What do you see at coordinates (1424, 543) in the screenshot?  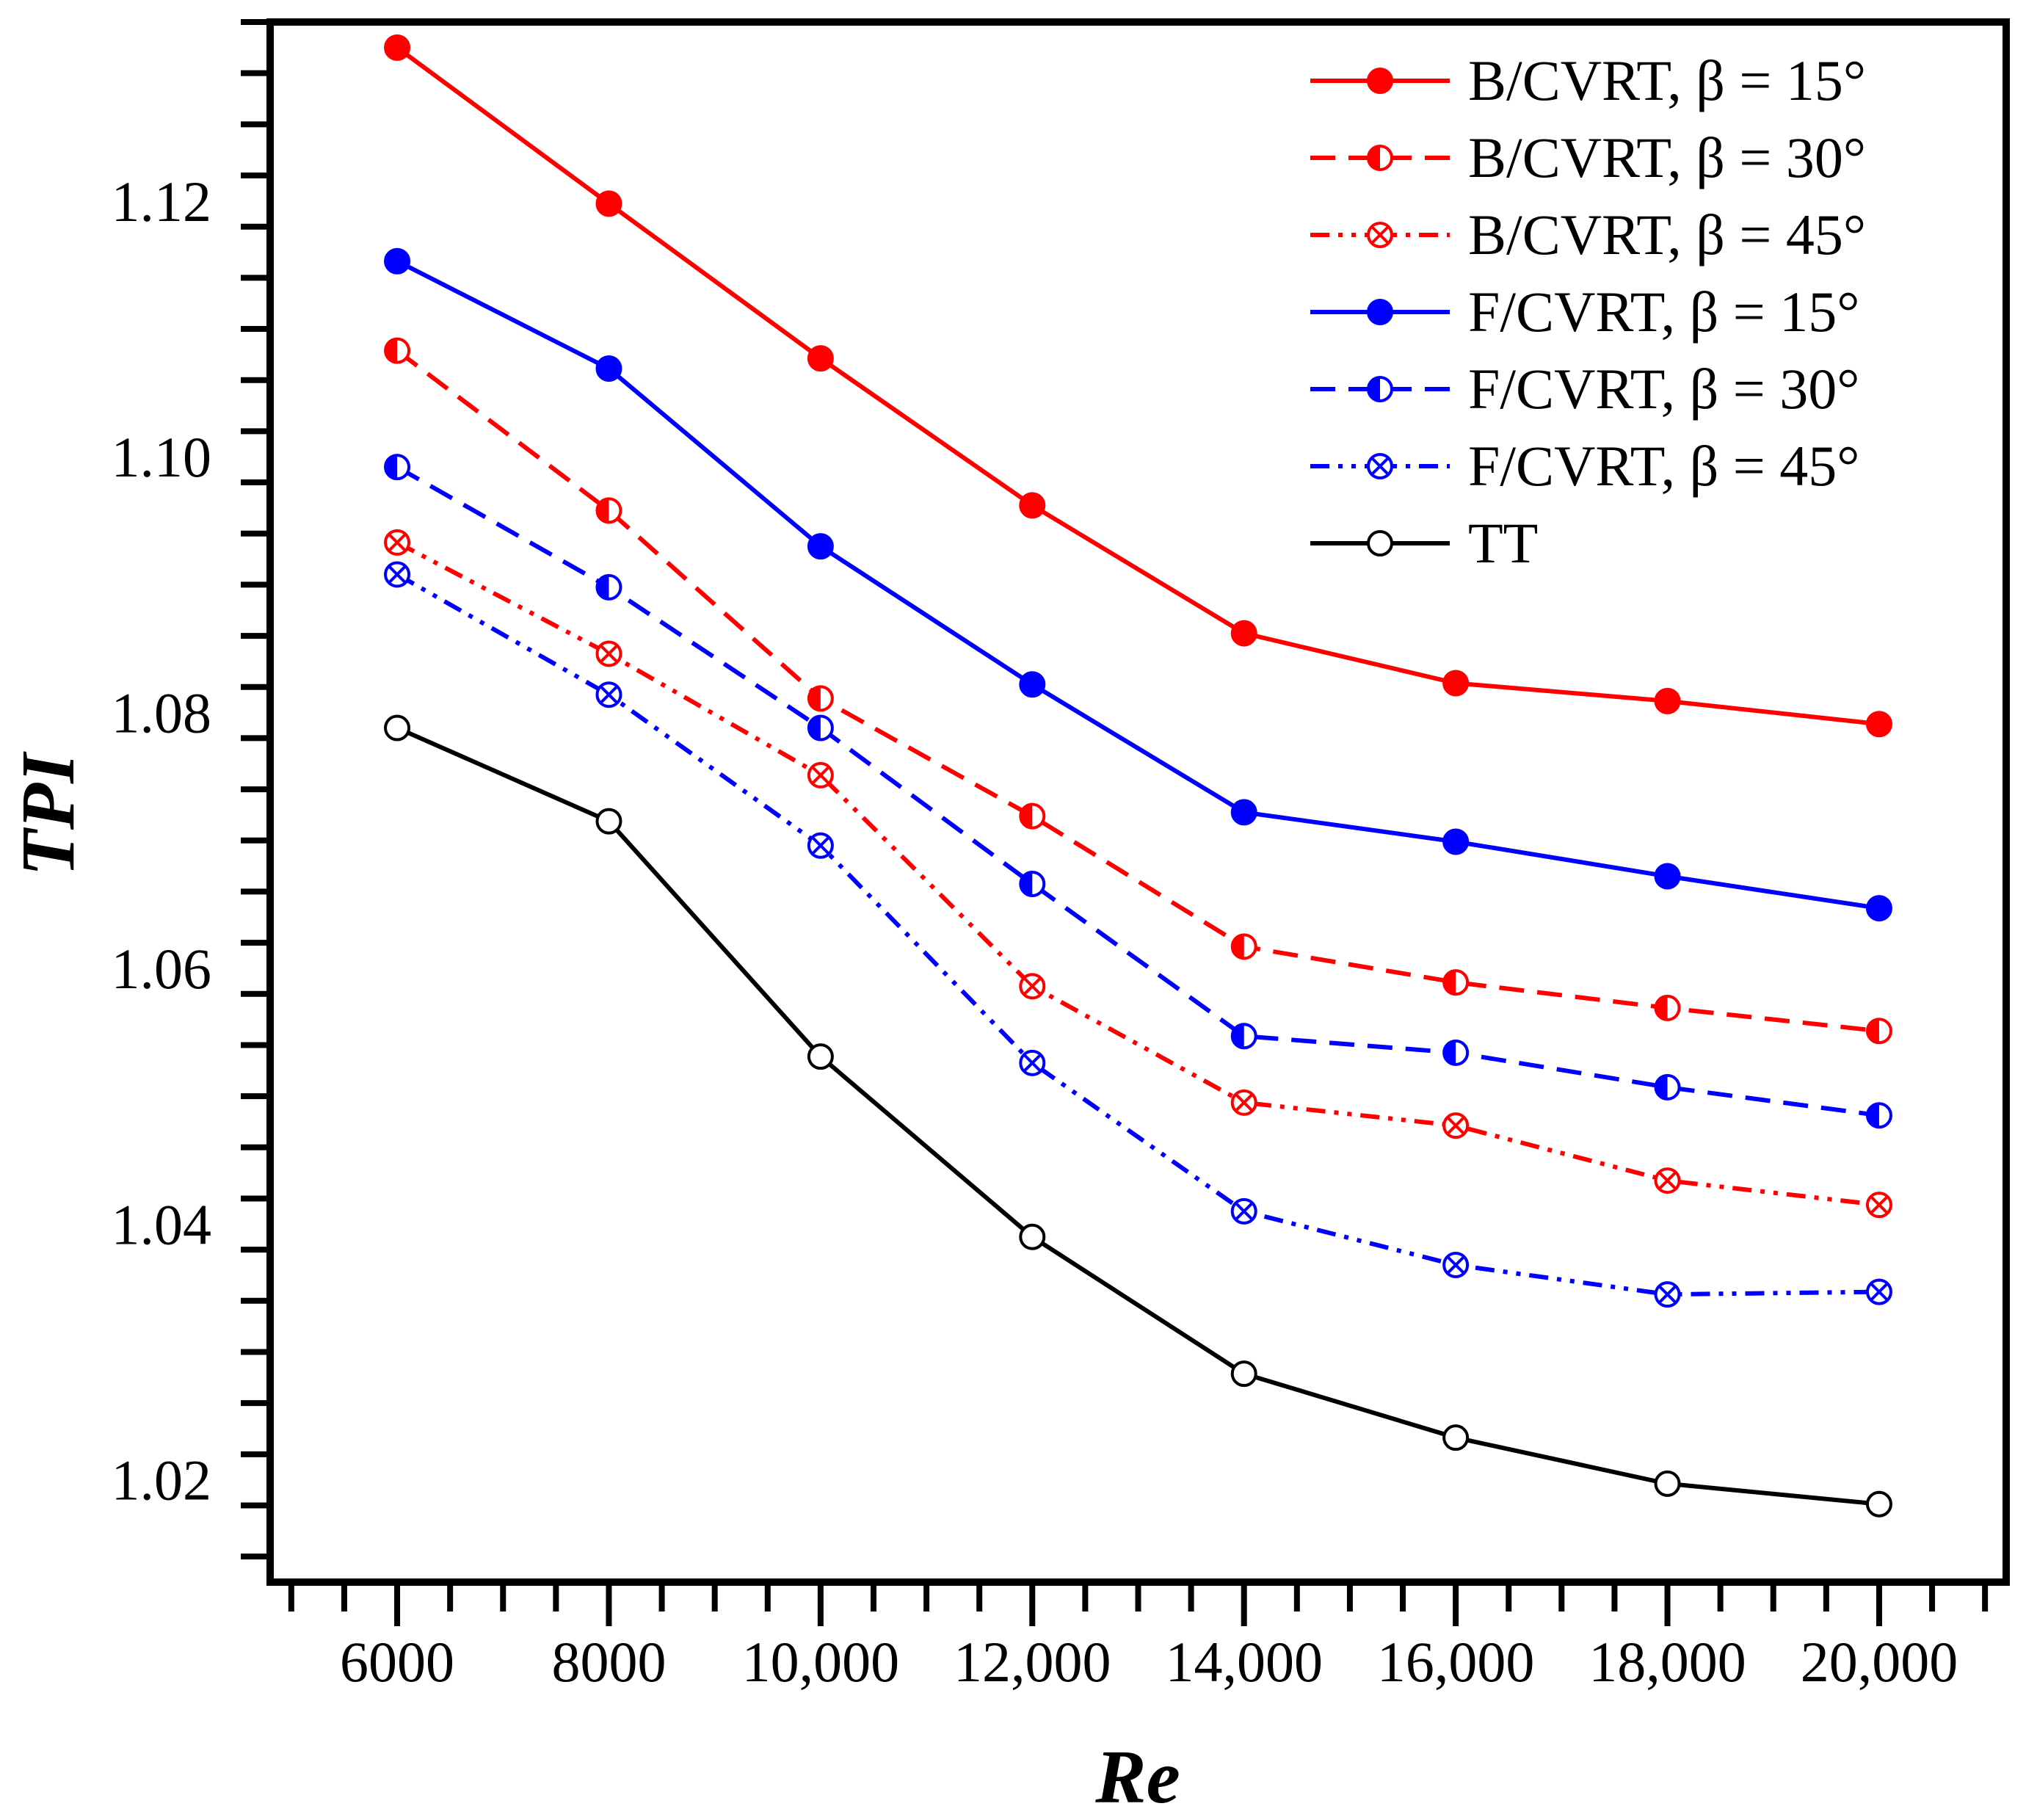 I see `legend-entry: TT` at bounding box center [1424, 543].